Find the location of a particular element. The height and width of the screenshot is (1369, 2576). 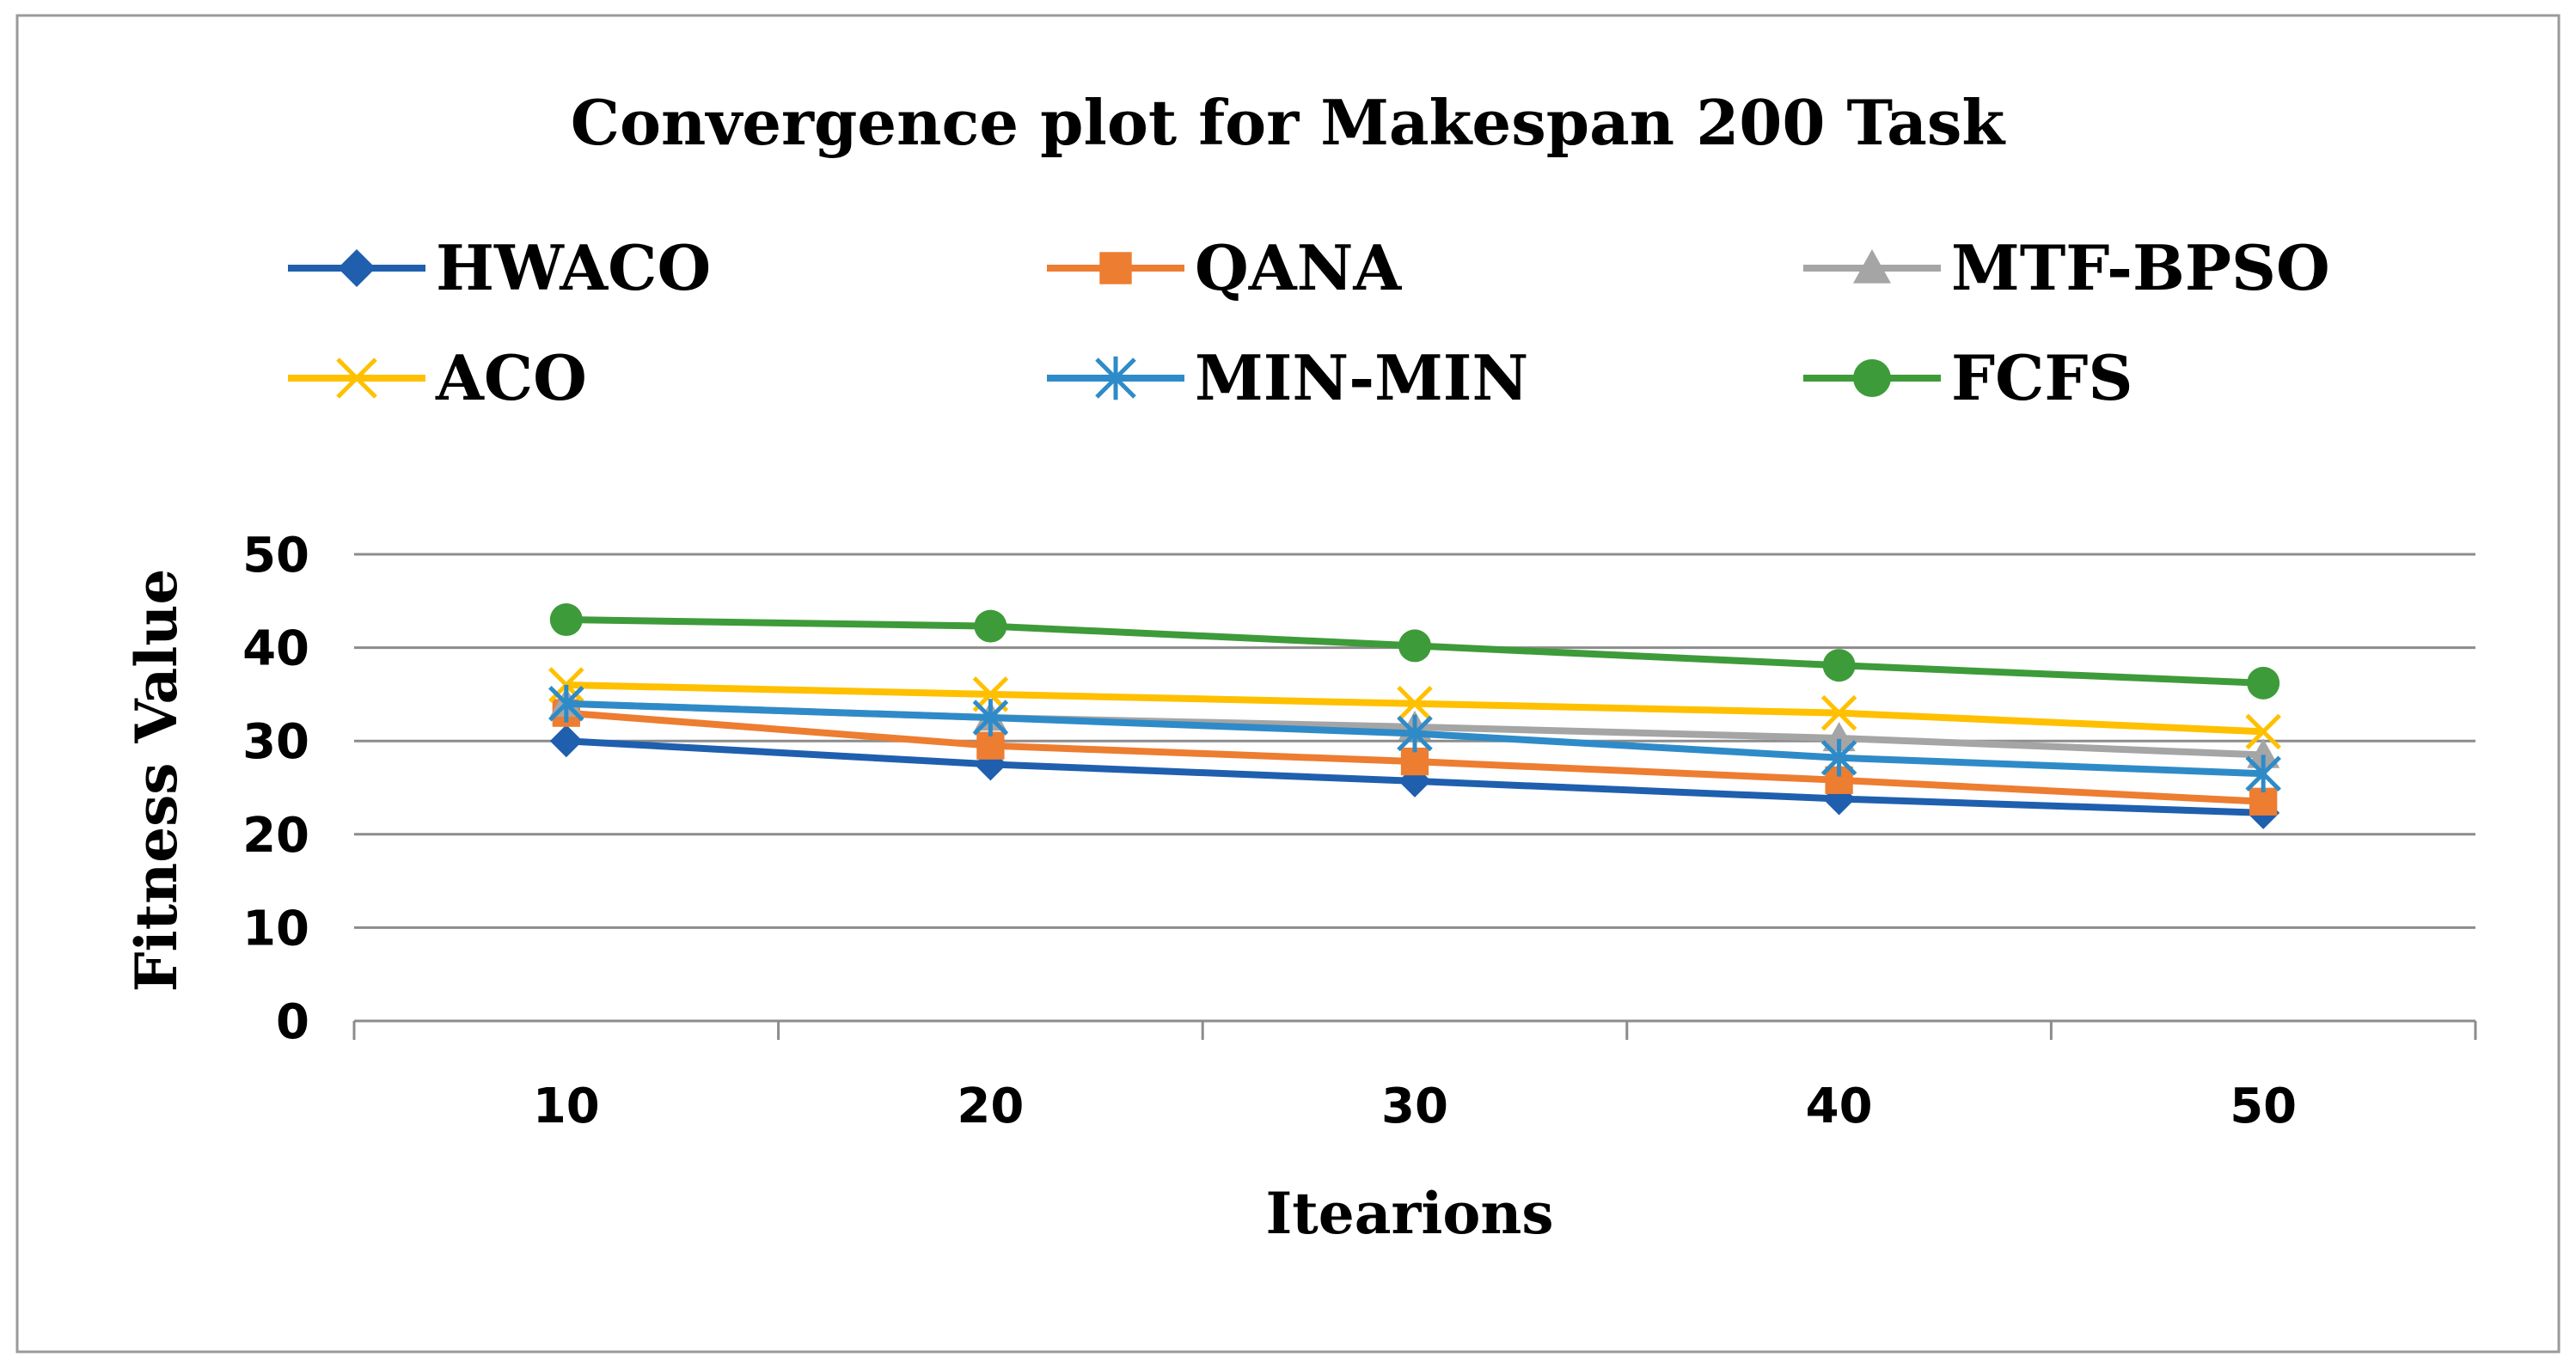

legend-label: FCFS is located at coordinates (2042, 377).